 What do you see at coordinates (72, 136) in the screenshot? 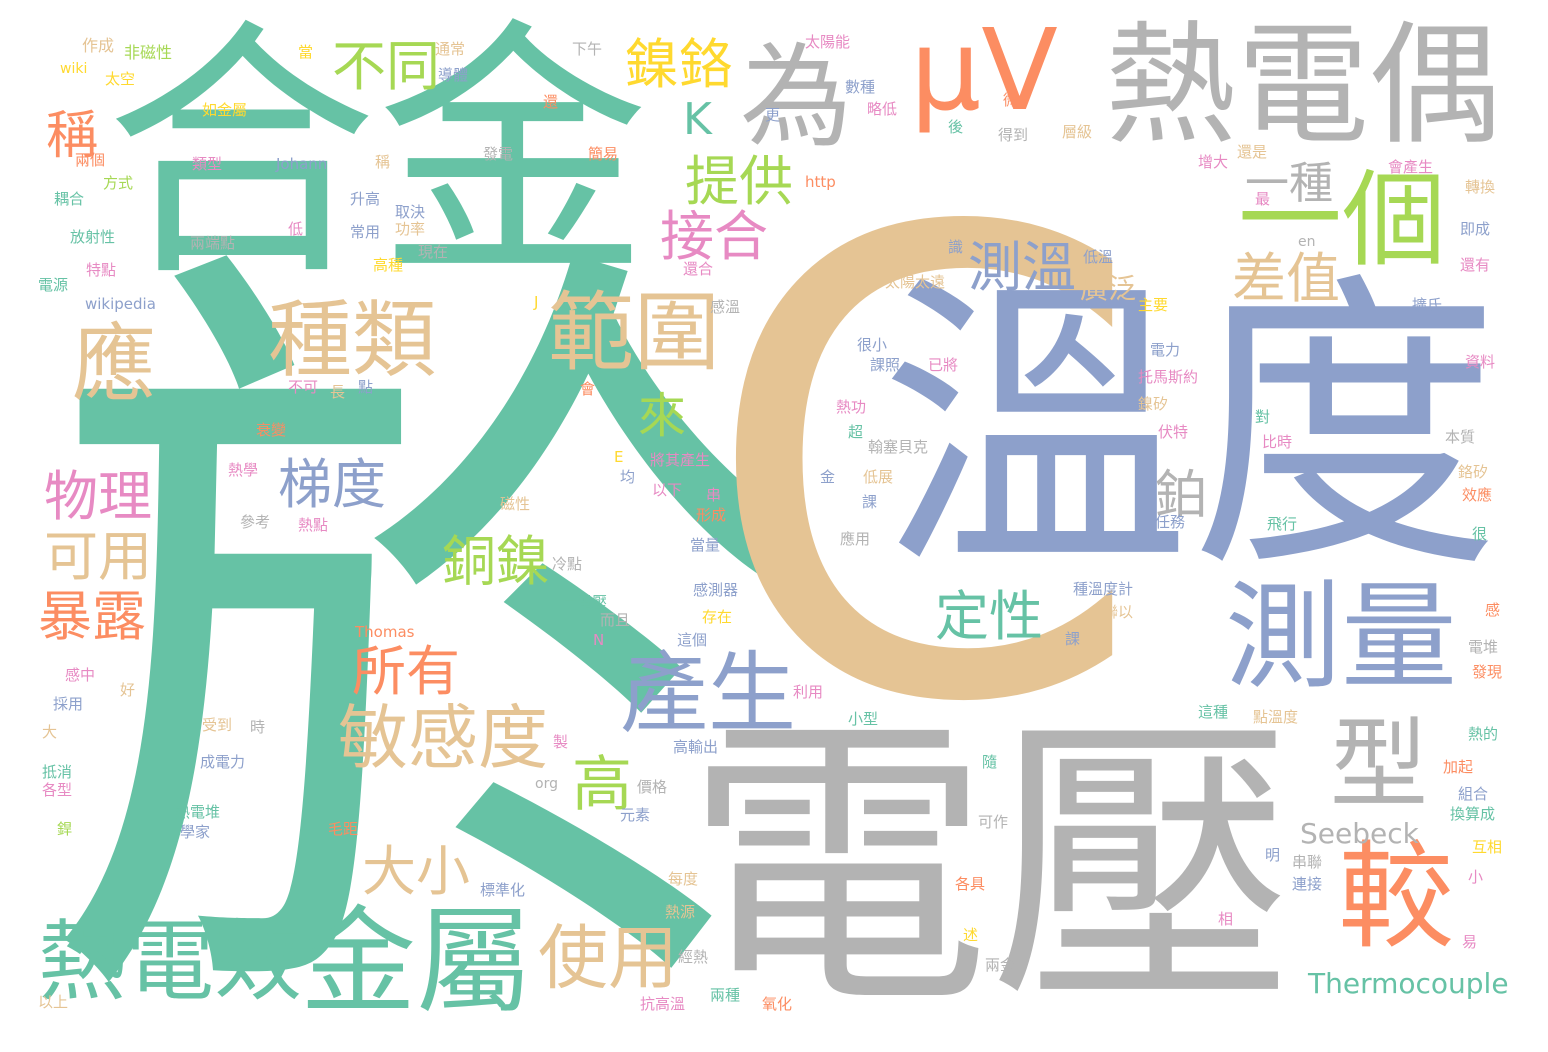
I see `cloud-word: 稱` at bounding box center [72, 136].